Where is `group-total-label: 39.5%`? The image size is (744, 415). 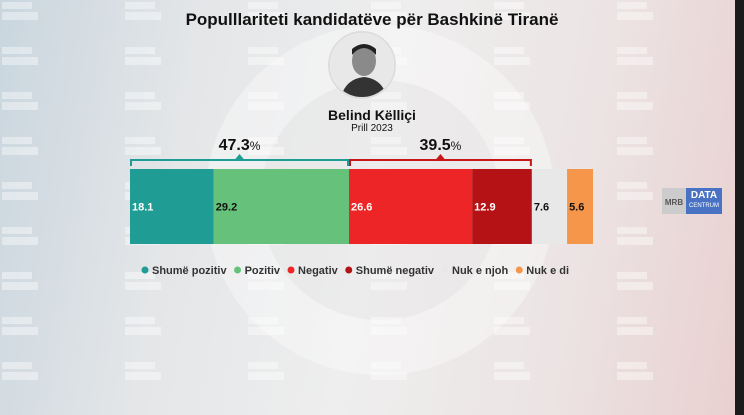
group-total-label: 39.5% is located at coordinates (441, 145).